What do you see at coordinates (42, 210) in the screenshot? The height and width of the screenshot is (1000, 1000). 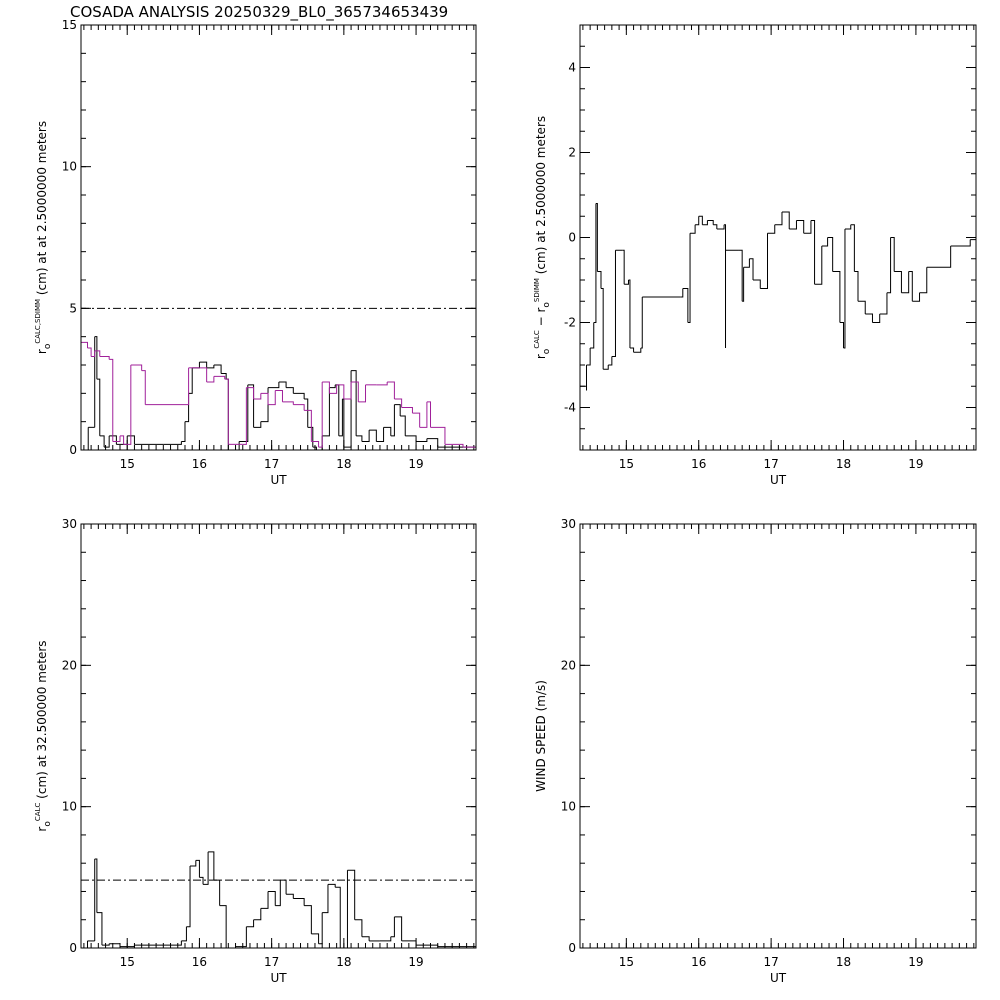 I see `y-axis-label-part: (cm) at at 2.5000000 meters` at bounding box center [42, 210].